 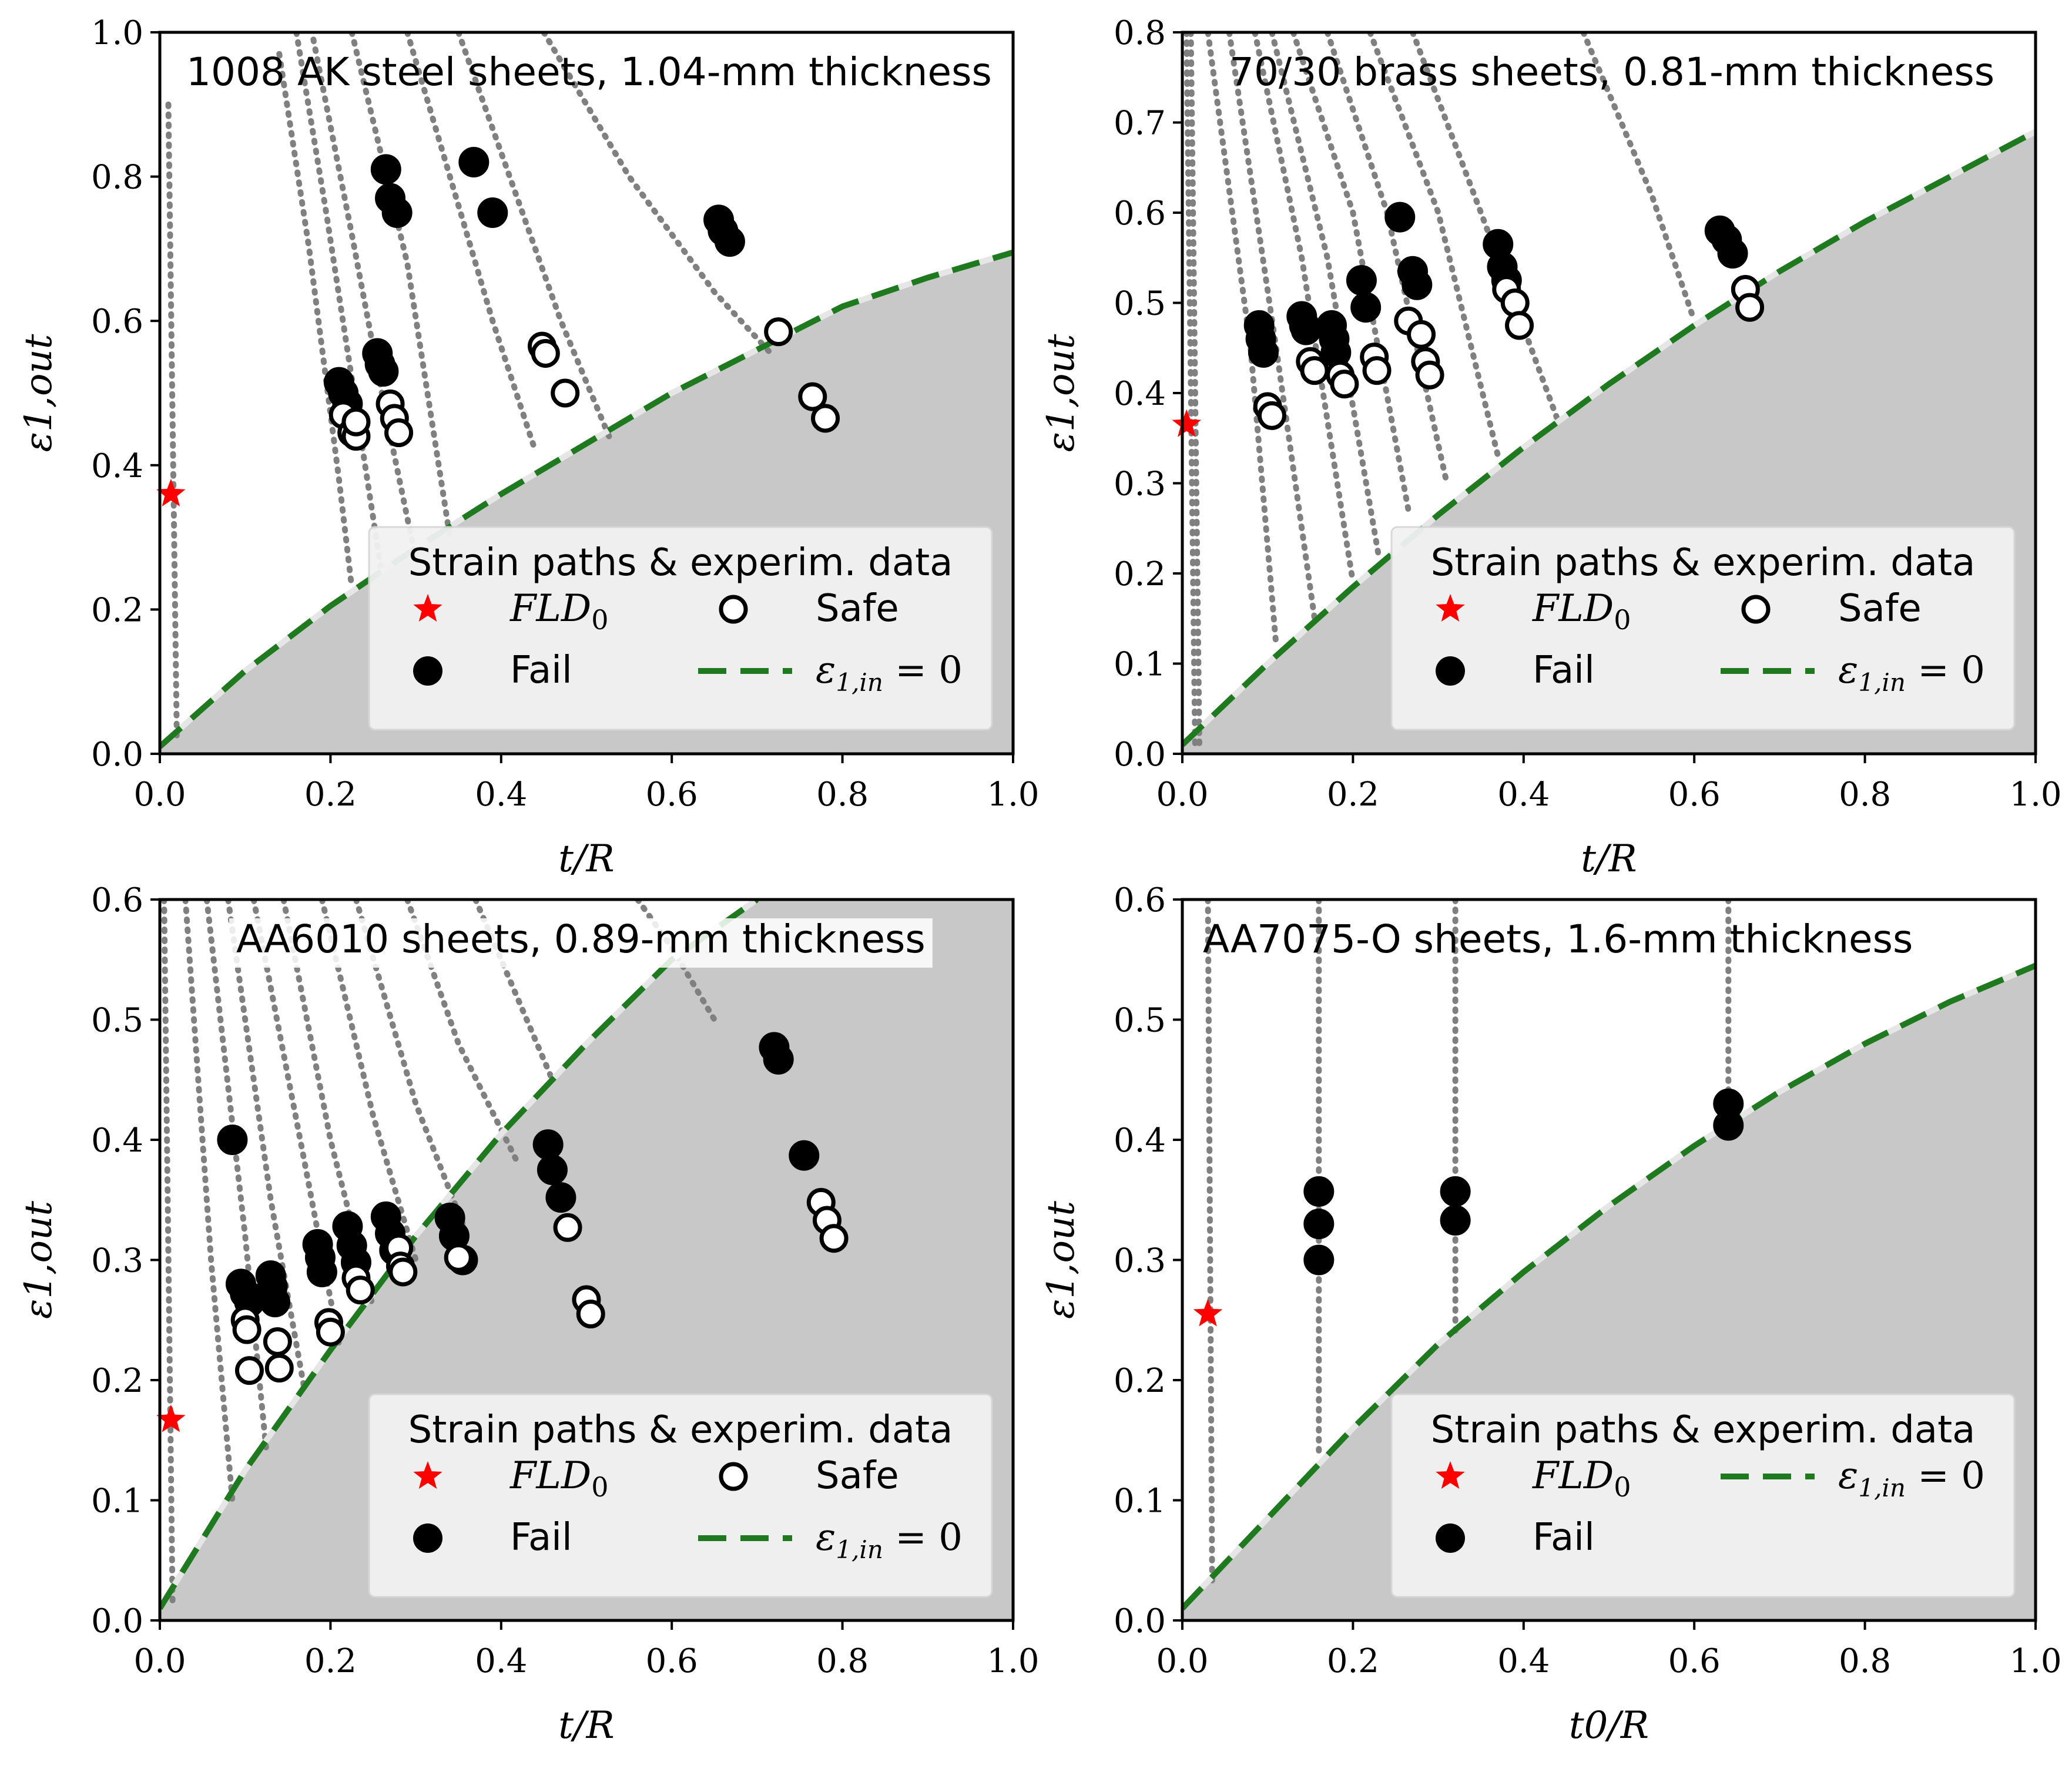 I want to click on y-tick-label: 1.0, so click(x=117, y=33).